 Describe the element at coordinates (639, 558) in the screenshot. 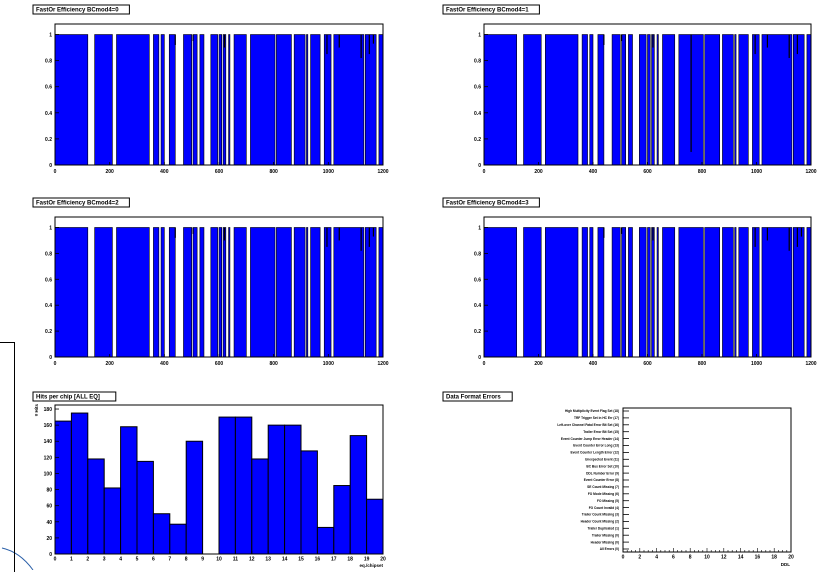

I see `x-tick-label: 2` at that location.